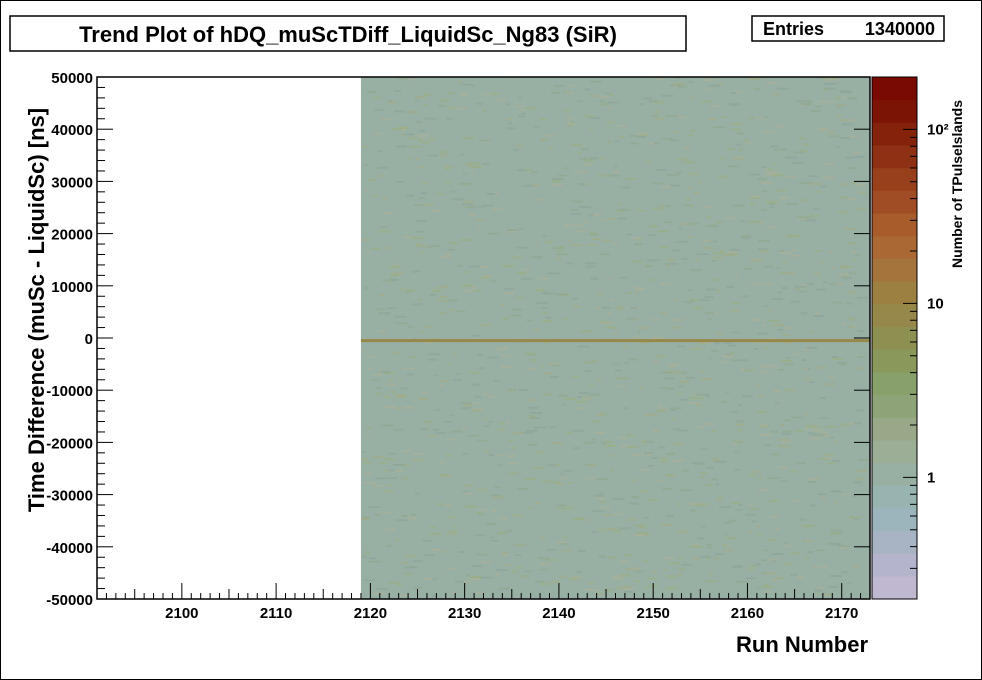  Describe the element at coordinates (72, 182) in the screenshot. I see `y-tick-label: 30000` at that location.